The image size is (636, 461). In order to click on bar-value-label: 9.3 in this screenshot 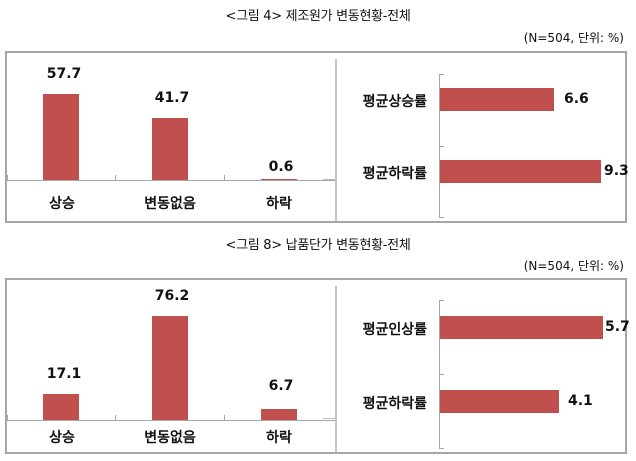, I will do `click(616, 171)`.